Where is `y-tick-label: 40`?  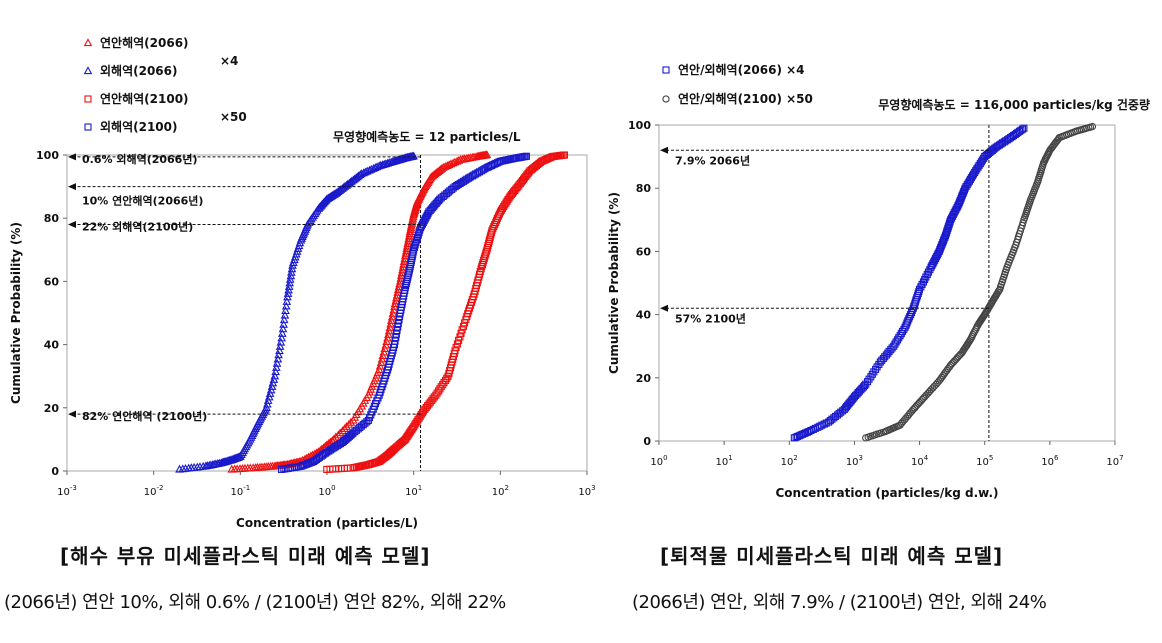
y-tick-label: 40 is located at coordinates (52, 345).